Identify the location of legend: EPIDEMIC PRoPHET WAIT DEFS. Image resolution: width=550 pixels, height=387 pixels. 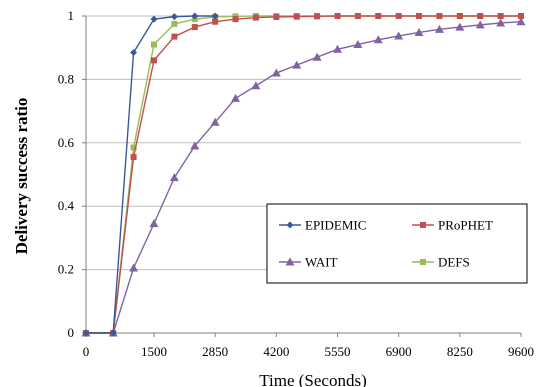
(397, 243).